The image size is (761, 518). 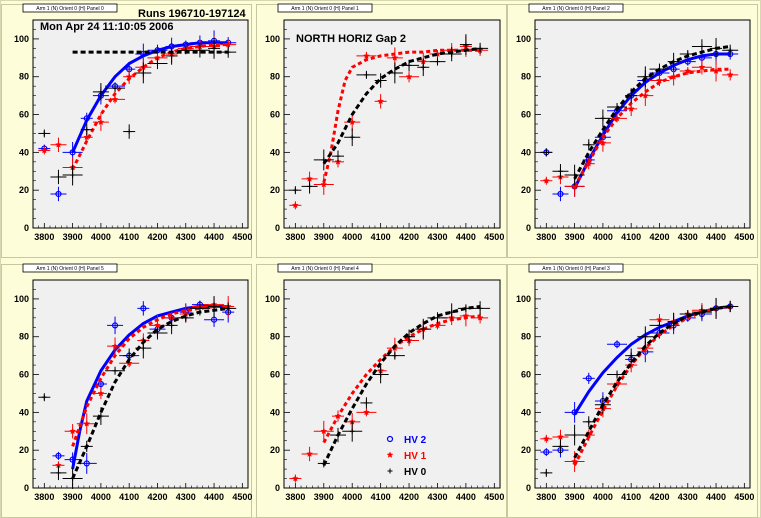 What do you see at coordinates (415, 456) in the screenshot?
I see `legend-label-hv1: HV 1` at bounding box center [415, 456].